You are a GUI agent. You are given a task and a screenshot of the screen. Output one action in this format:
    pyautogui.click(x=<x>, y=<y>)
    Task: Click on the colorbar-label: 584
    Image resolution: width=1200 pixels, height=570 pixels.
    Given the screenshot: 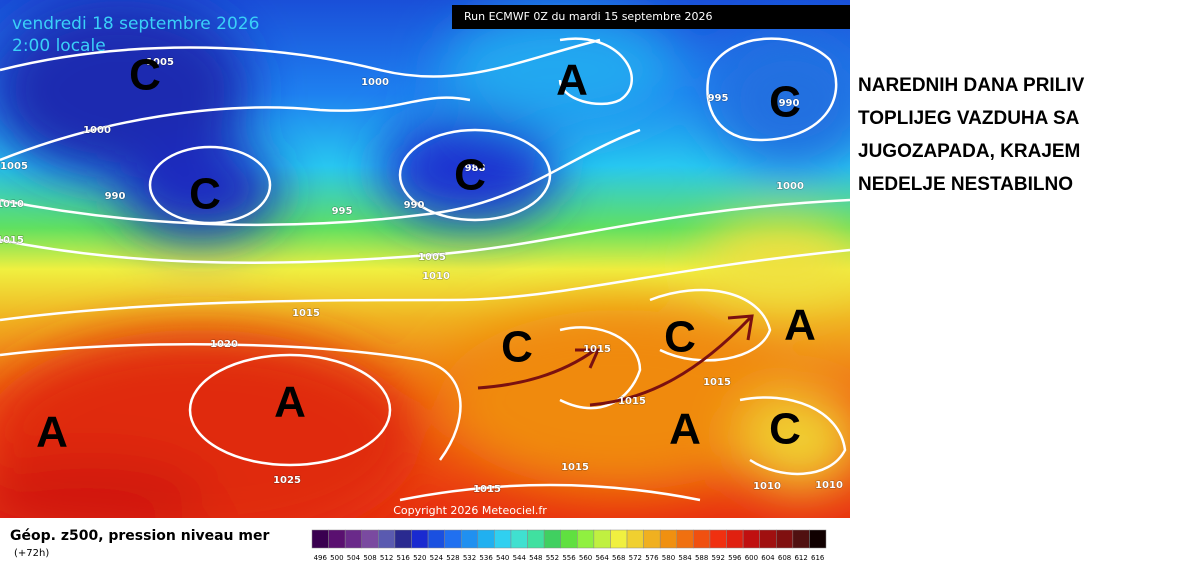 What is the action you would take?
    pyautogui.click(x=685, y=558)
    